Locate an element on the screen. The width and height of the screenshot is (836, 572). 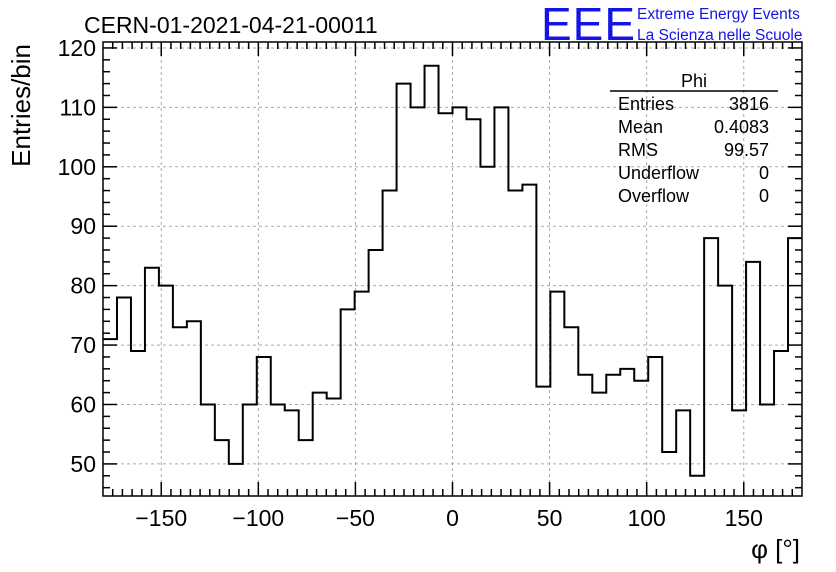
y-tick-label: 60 is located at coordinates (83, 404).